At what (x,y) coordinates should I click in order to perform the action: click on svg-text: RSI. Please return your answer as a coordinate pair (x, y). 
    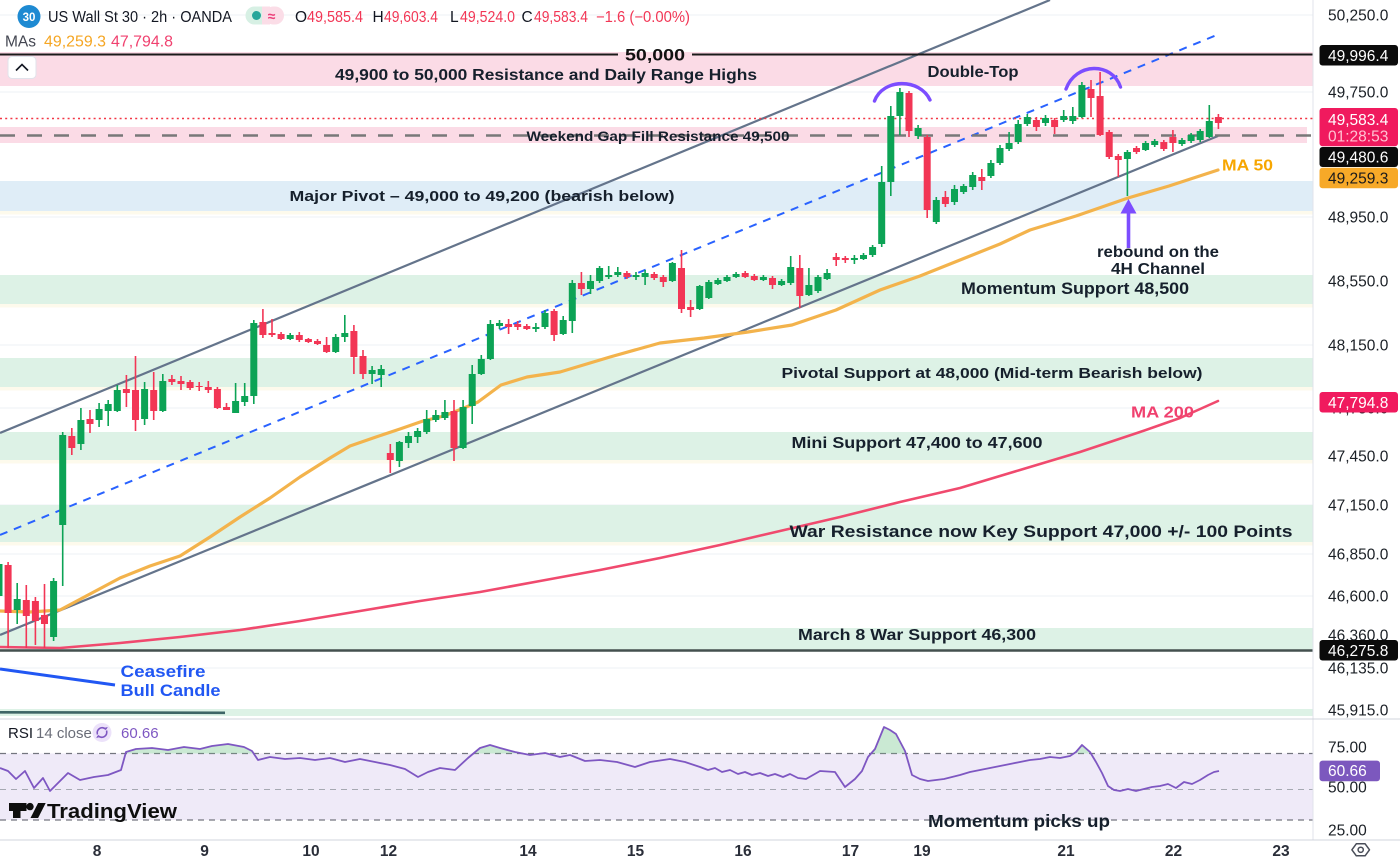
    Looking at the image, I should click on (20, 733).